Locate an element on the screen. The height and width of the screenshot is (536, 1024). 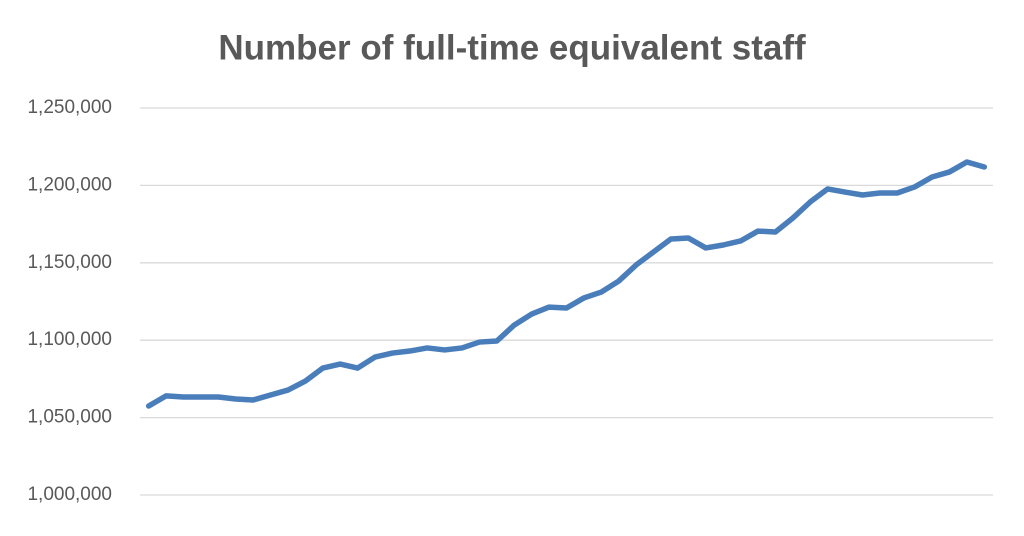
y-tick-label: 1,200,000 is located at coordinates (69, 184).